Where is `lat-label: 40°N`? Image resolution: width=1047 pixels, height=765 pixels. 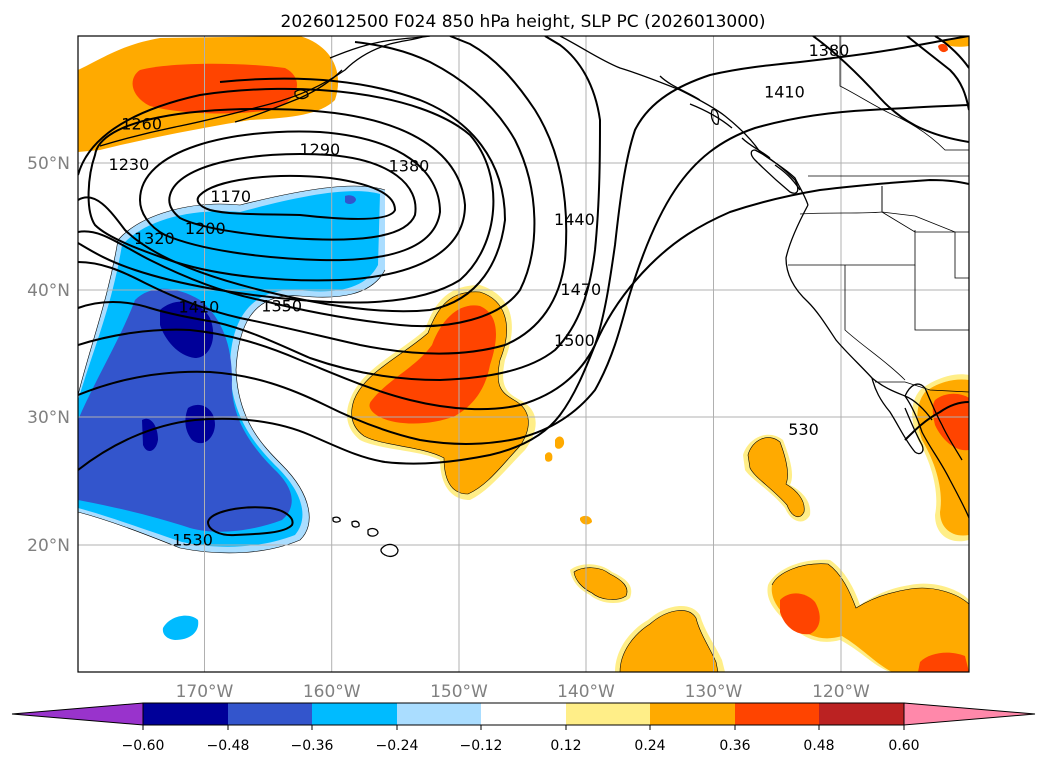 lat-label: 40°N is located at coordinates (48, 291).